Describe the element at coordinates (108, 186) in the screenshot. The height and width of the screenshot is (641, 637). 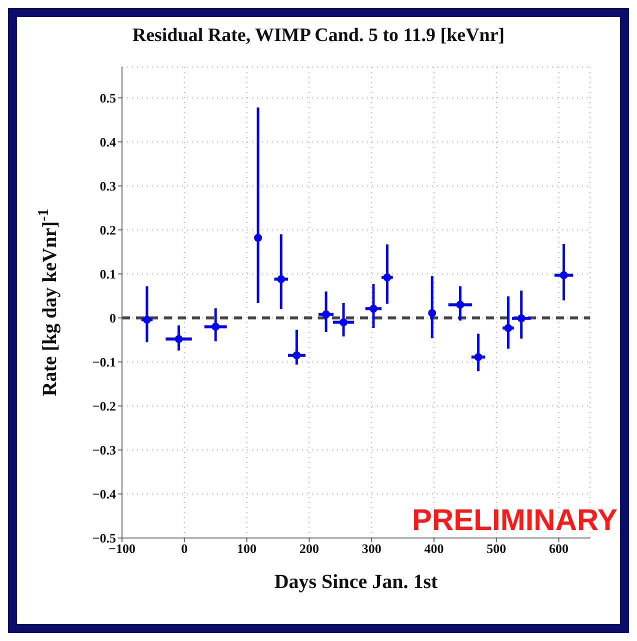
I see `y-tick-label: 0.3` at that location.